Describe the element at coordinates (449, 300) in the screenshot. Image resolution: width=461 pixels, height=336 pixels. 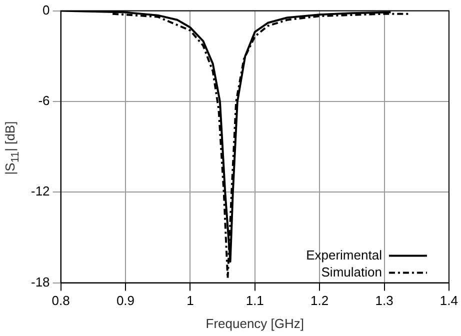
I see `x-tick-label: 1.4` at that location.